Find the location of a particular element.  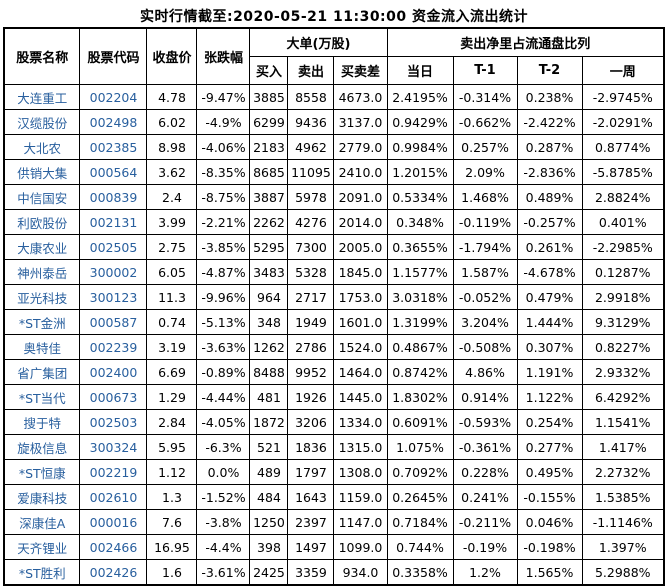

today-ratio-cell: 1.075% is located at coordinates (420, 447).